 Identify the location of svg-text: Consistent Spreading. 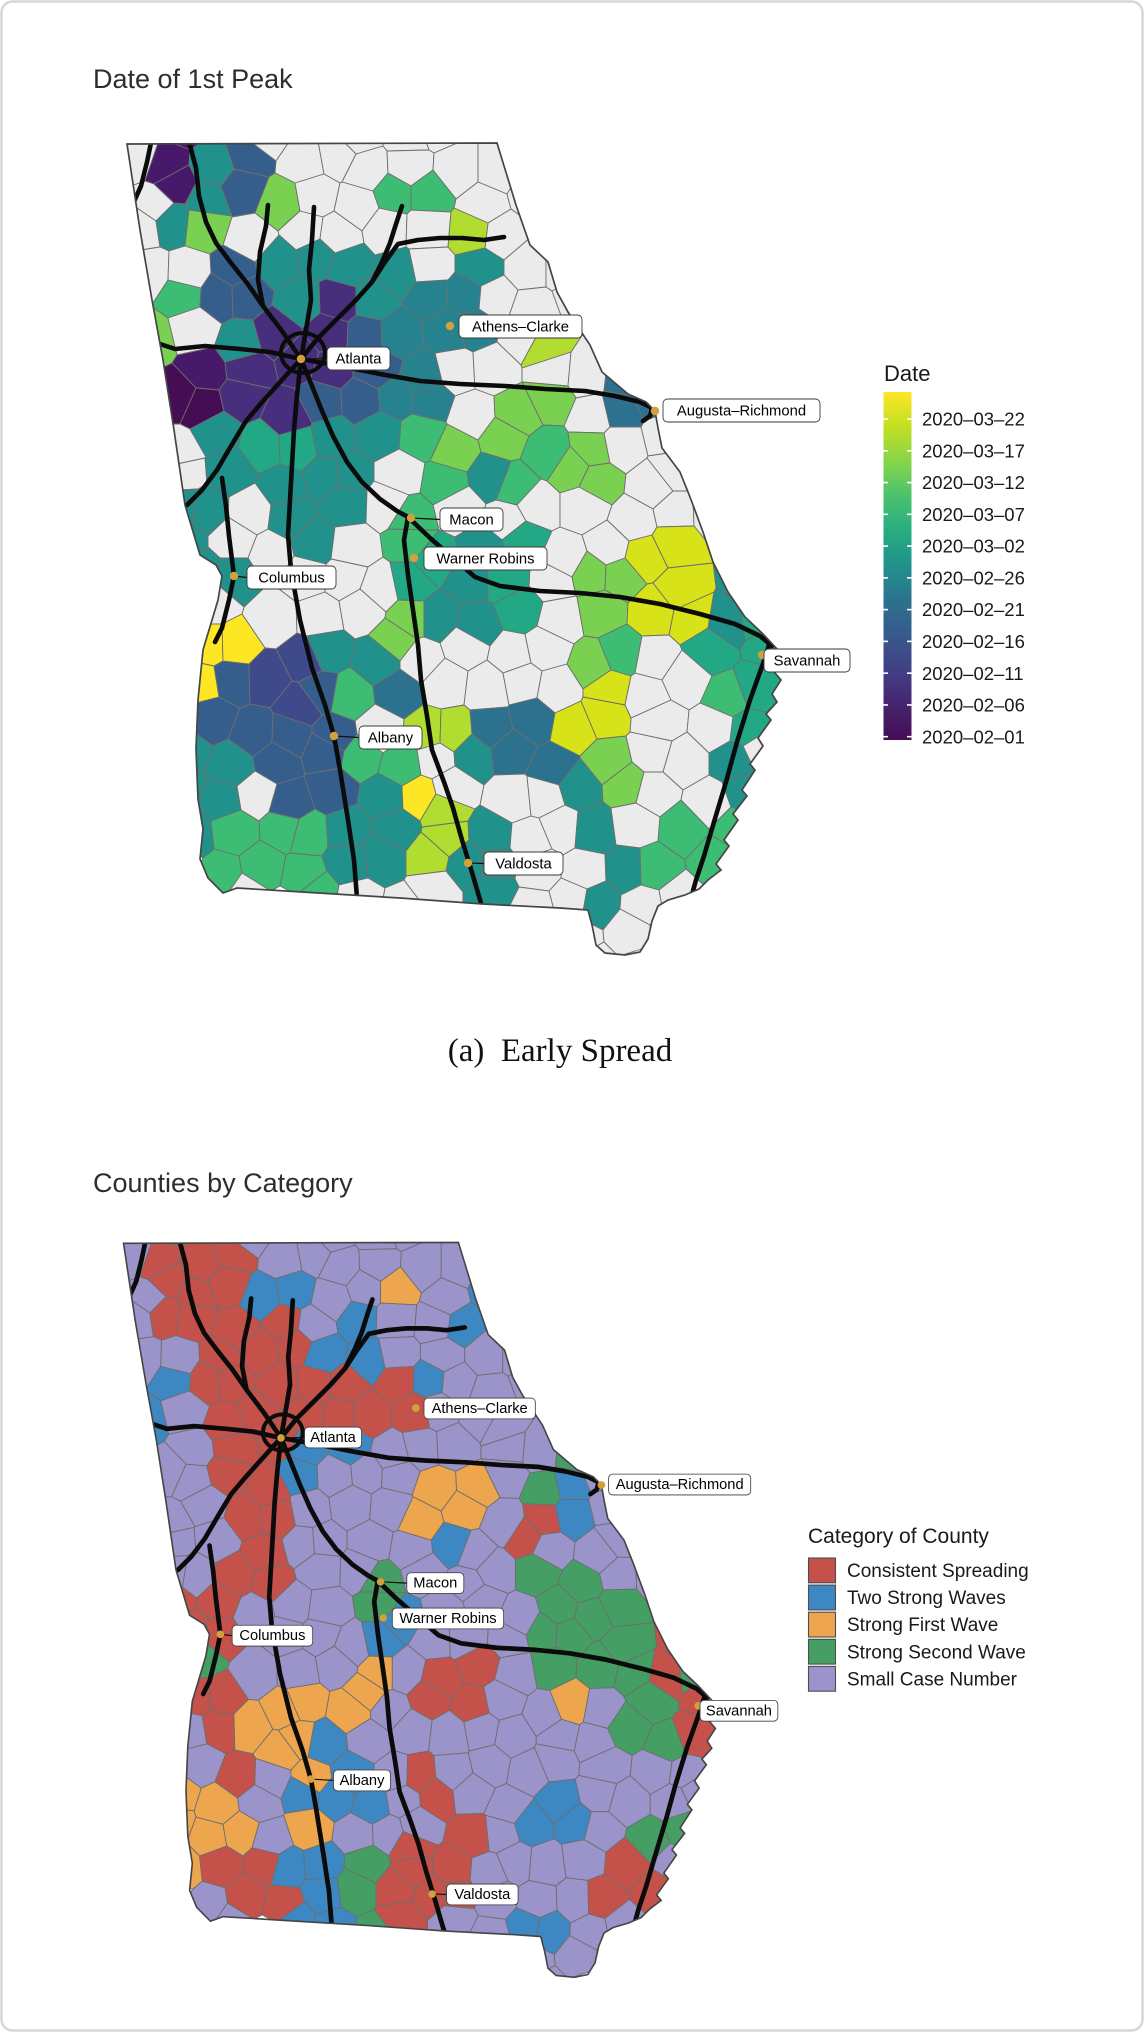
(938, 1571).